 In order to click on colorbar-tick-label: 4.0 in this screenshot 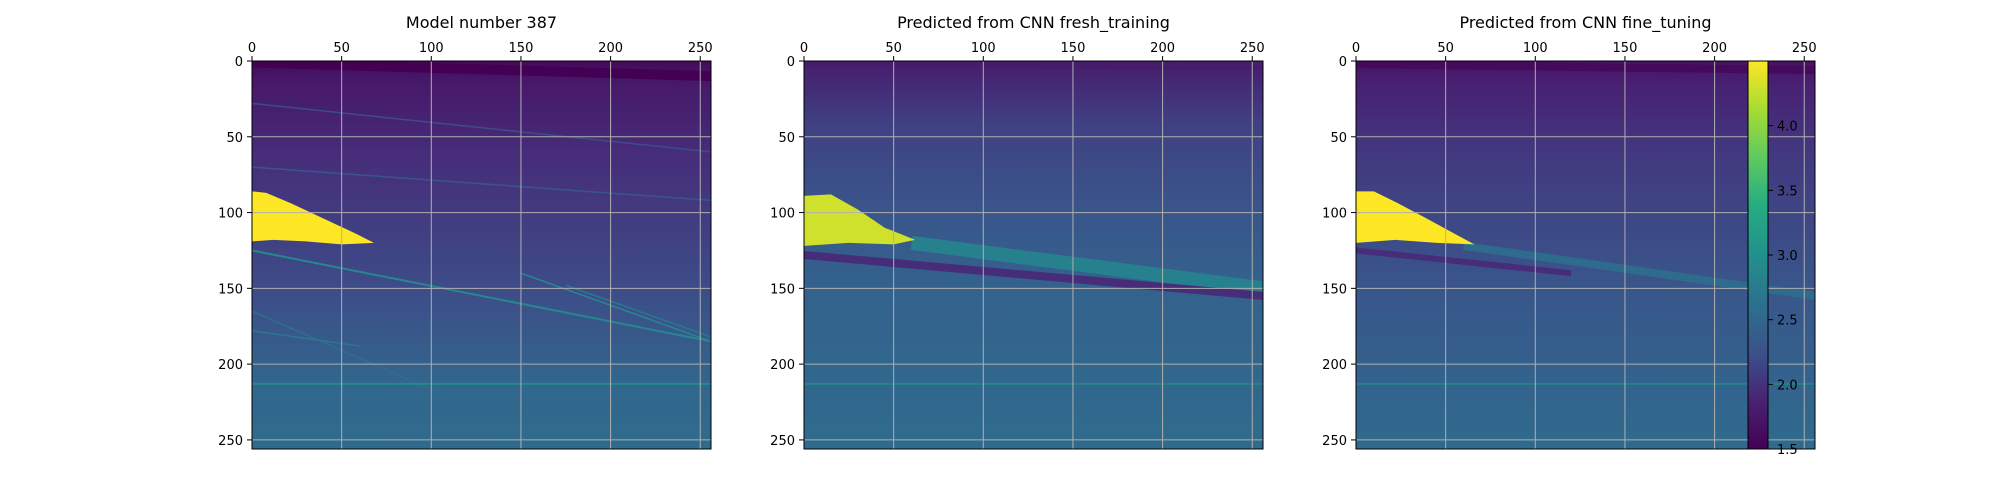, I will do `click(1787, 127)`.